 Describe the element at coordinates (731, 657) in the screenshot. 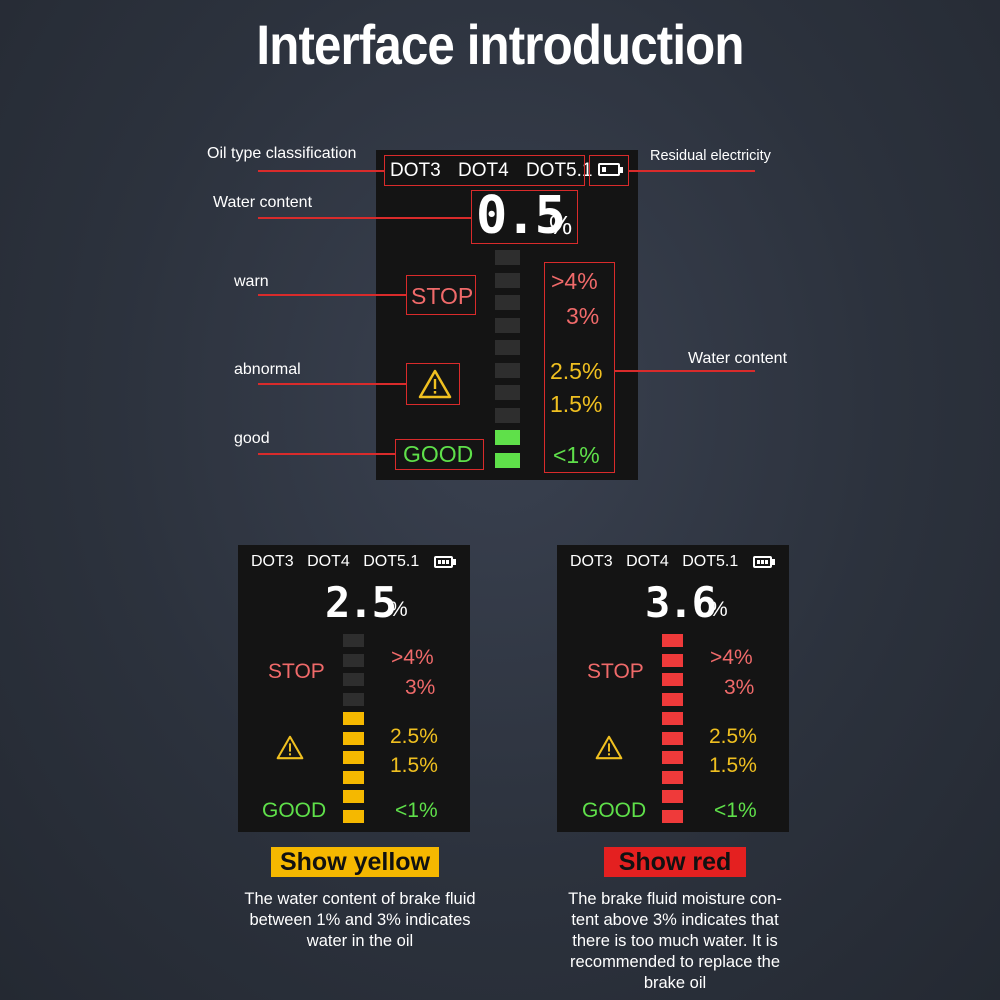

I see `red-scale-gt4: >4%` at that location.